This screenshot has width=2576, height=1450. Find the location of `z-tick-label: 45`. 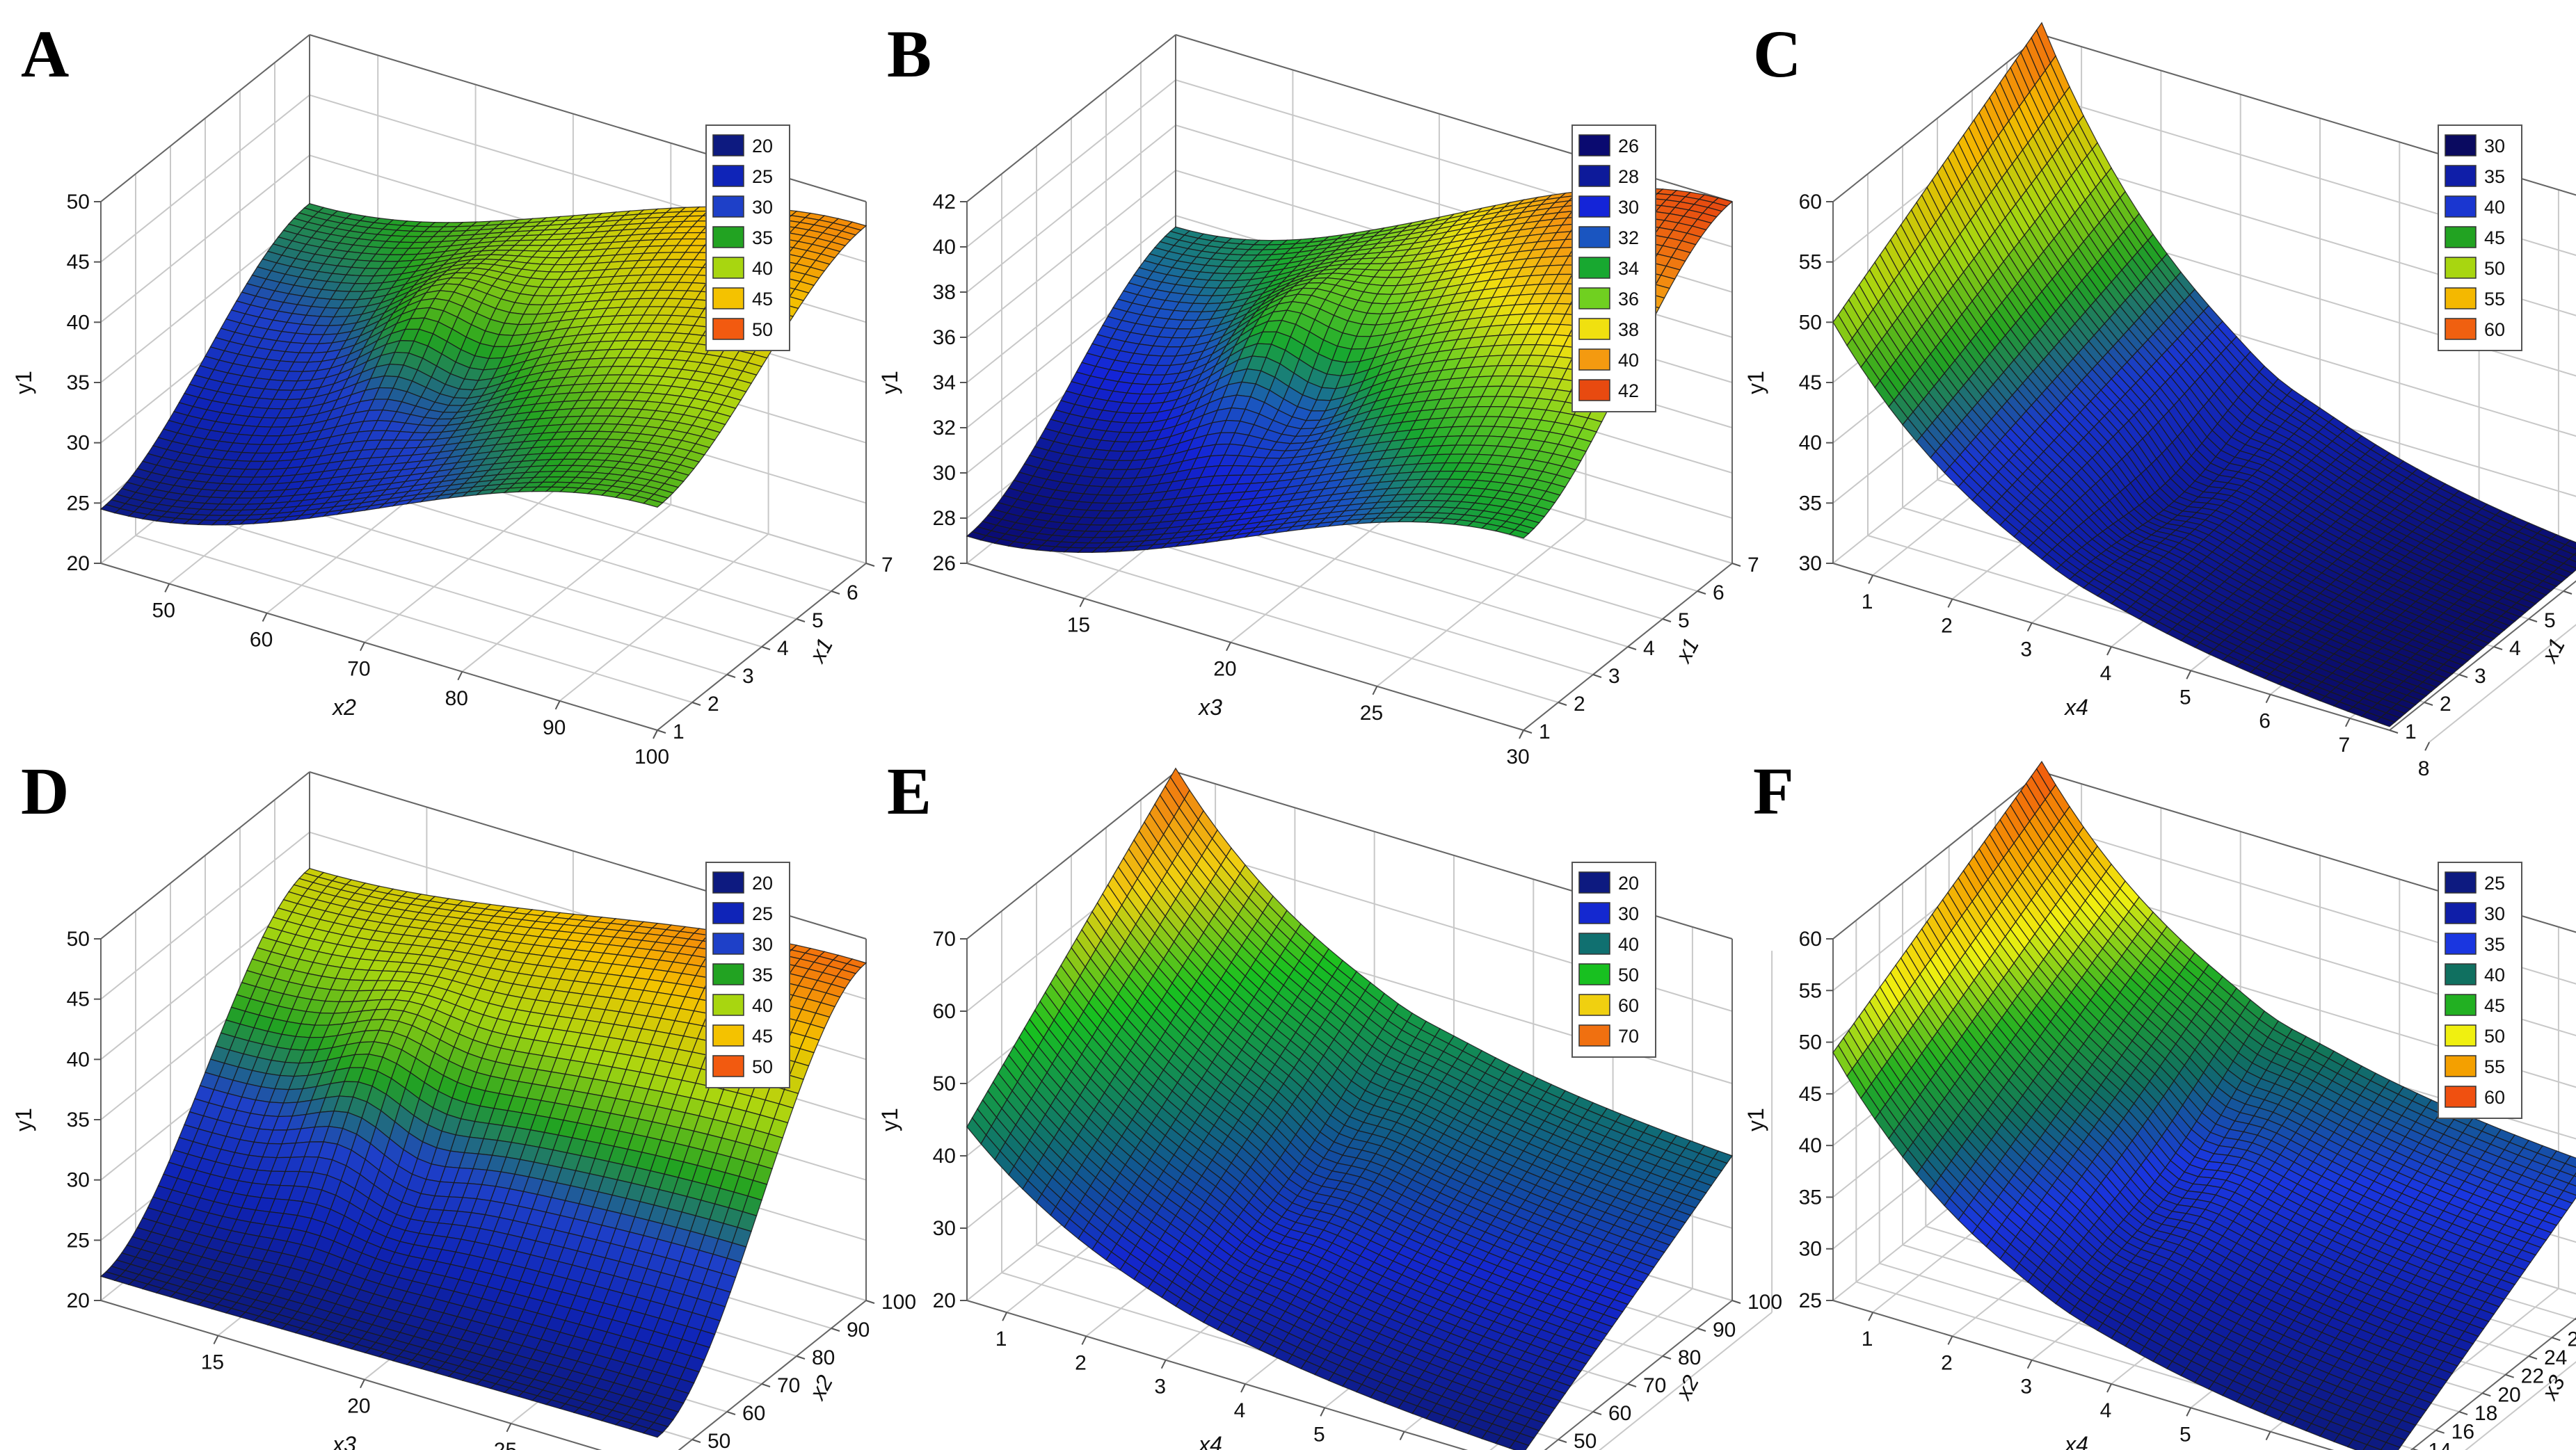

z-tick-label: 45 is located at coordinates (78, 263).